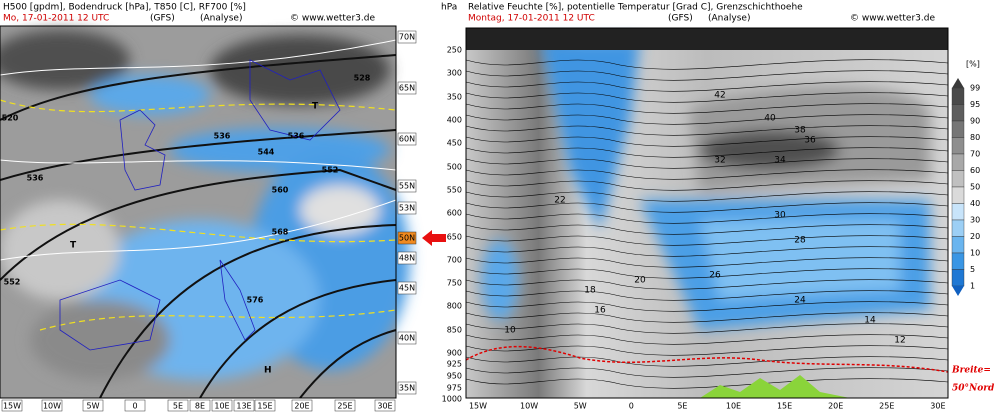  I want to click on lat-label: 48N, so click(407, 258).